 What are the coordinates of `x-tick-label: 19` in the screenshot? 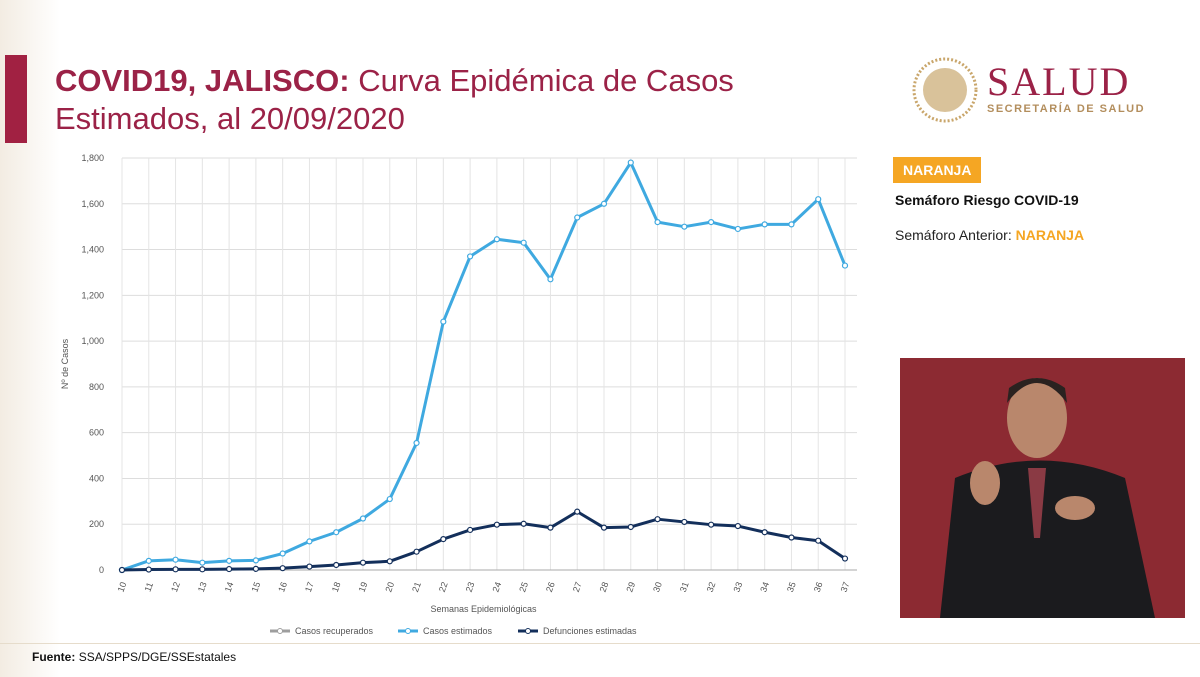 It's located at (363, 587).